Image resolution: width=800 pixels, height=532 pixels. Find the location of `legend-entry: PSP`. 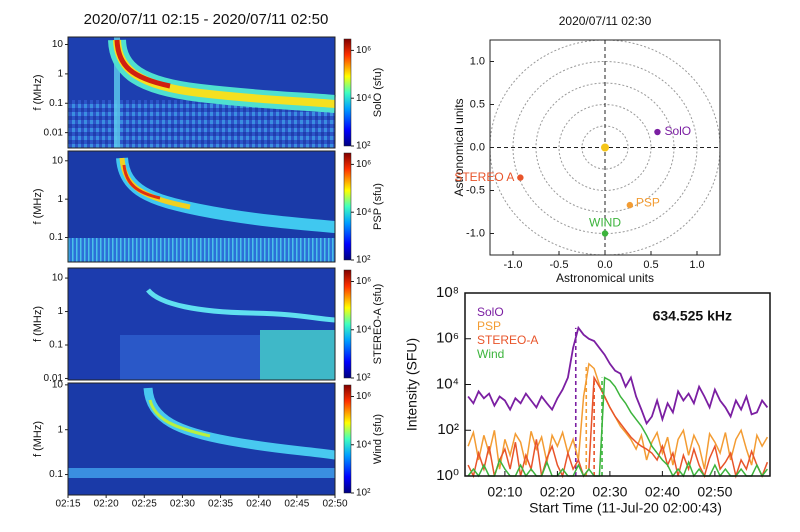

legend-entry: PSP is located at coordinates (489, 326).